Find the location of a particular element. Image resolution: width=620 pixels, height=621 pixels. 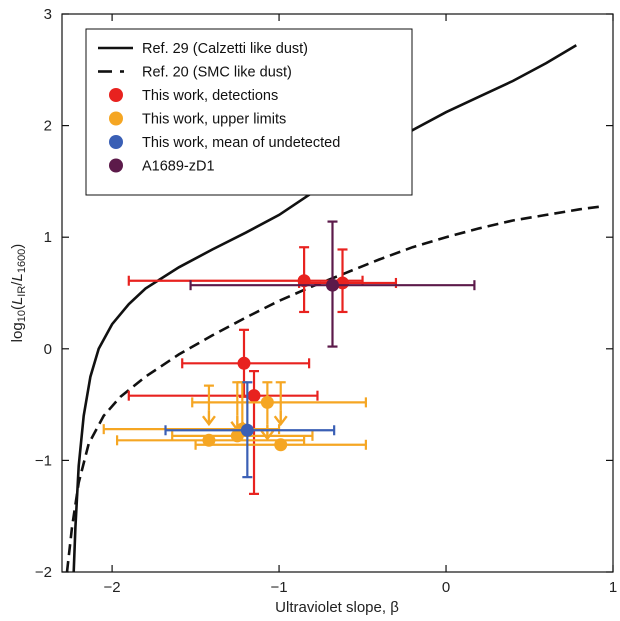

y-label-part: / is located at coordinates (17, 283).